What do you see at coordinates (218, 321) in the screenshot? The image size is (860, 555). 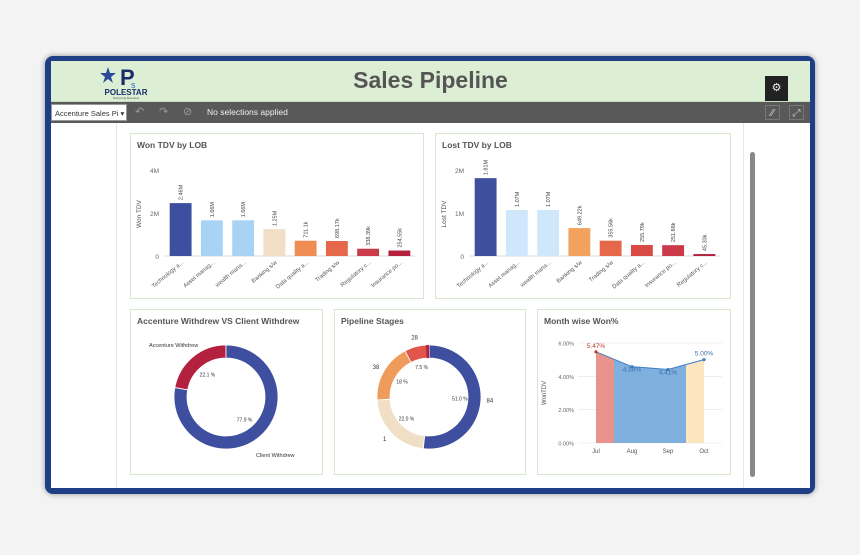 I see `withdraw-title: Accenture Withdrew VS Client Withdrew` at bounding box center [218, 321].